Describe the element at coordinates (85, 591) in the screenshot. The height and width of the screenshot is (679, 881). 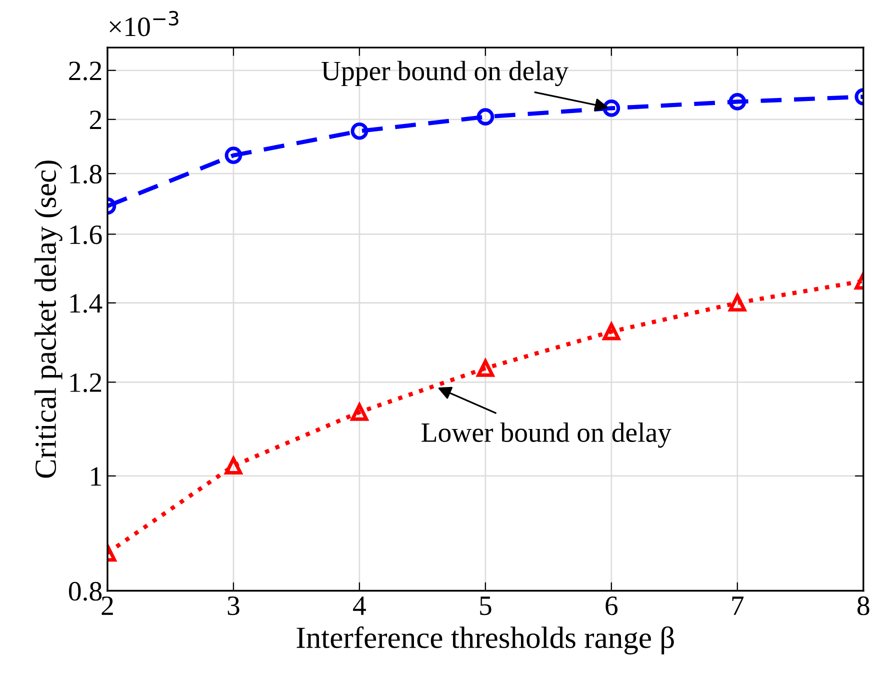
I see `y-tick-label: 0.8` at that location.